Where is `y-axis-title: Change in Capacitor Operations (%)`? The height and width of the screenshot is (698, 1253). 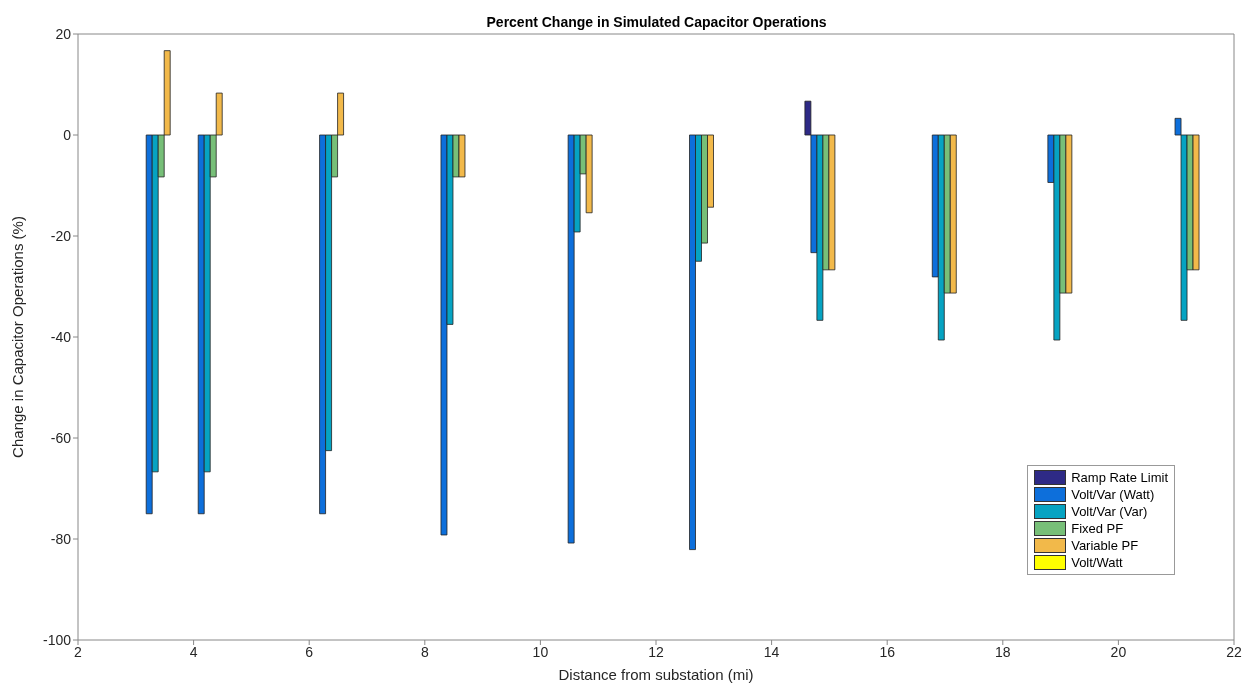
y-axis-title: Change in Capacitor Operations (%) is located at coordinates (18, 337).